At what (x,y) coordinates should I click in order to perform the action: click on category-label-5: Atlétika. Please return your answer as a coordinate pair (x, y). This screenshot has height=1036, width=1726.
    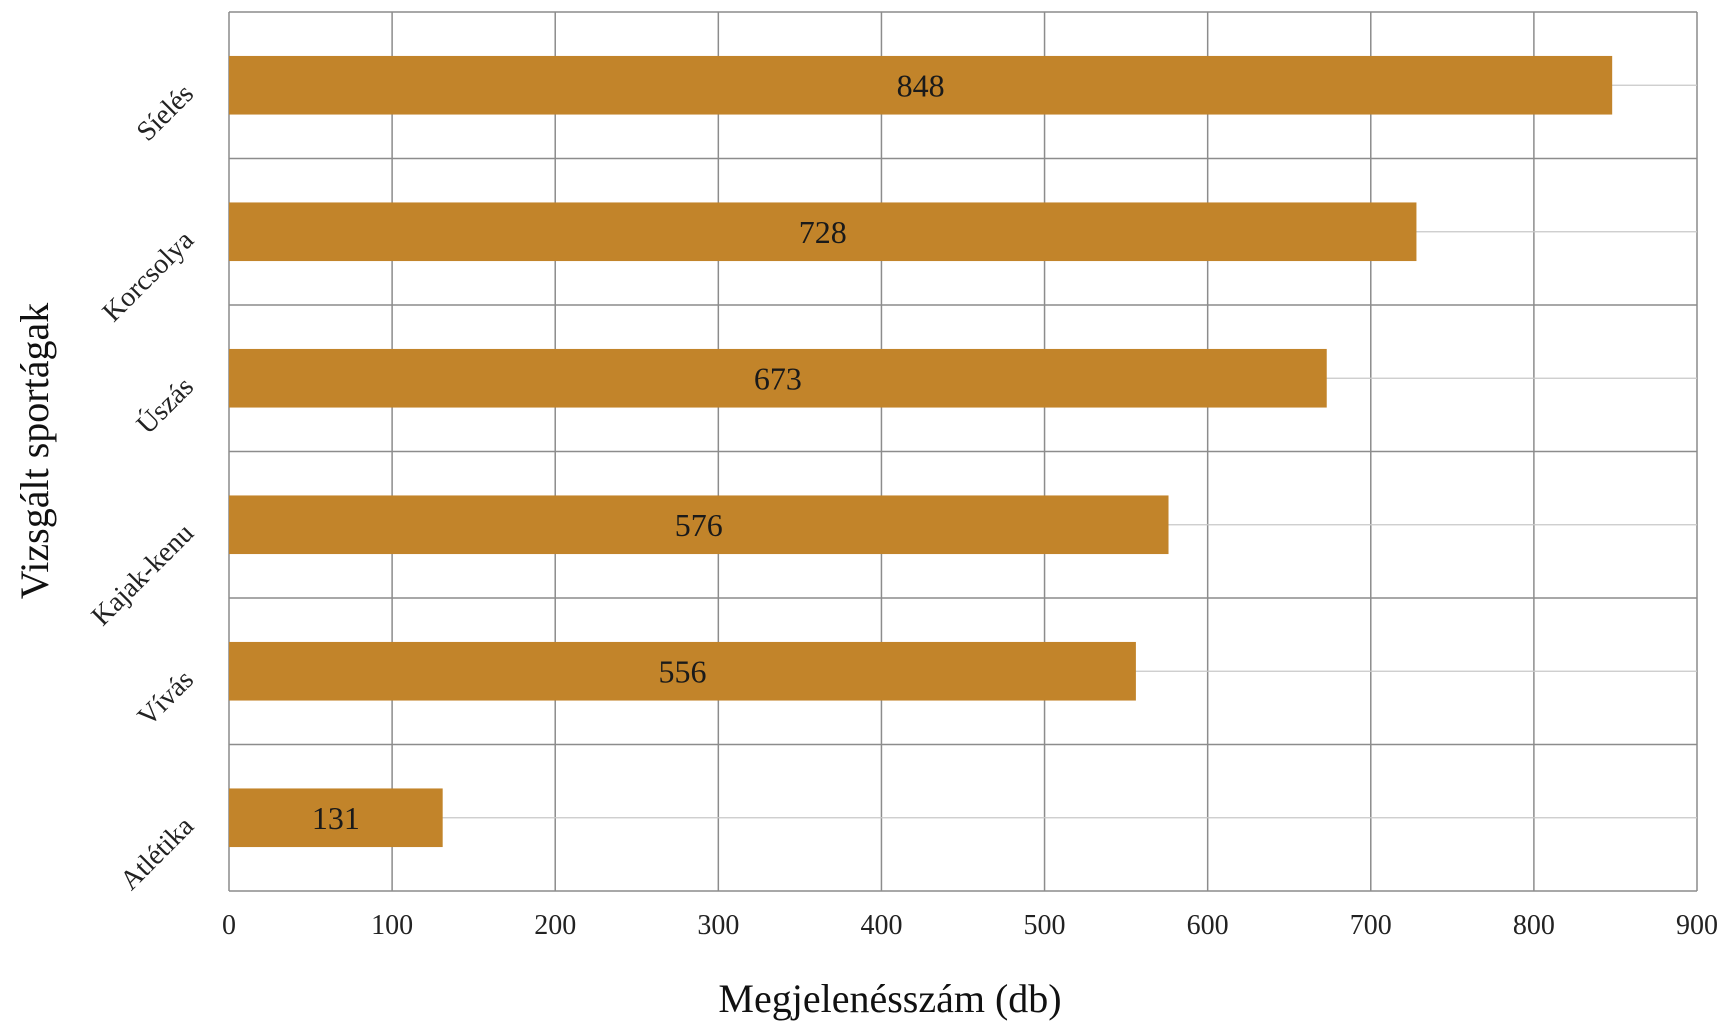
    Looking at the image, I should click on (157, 853).